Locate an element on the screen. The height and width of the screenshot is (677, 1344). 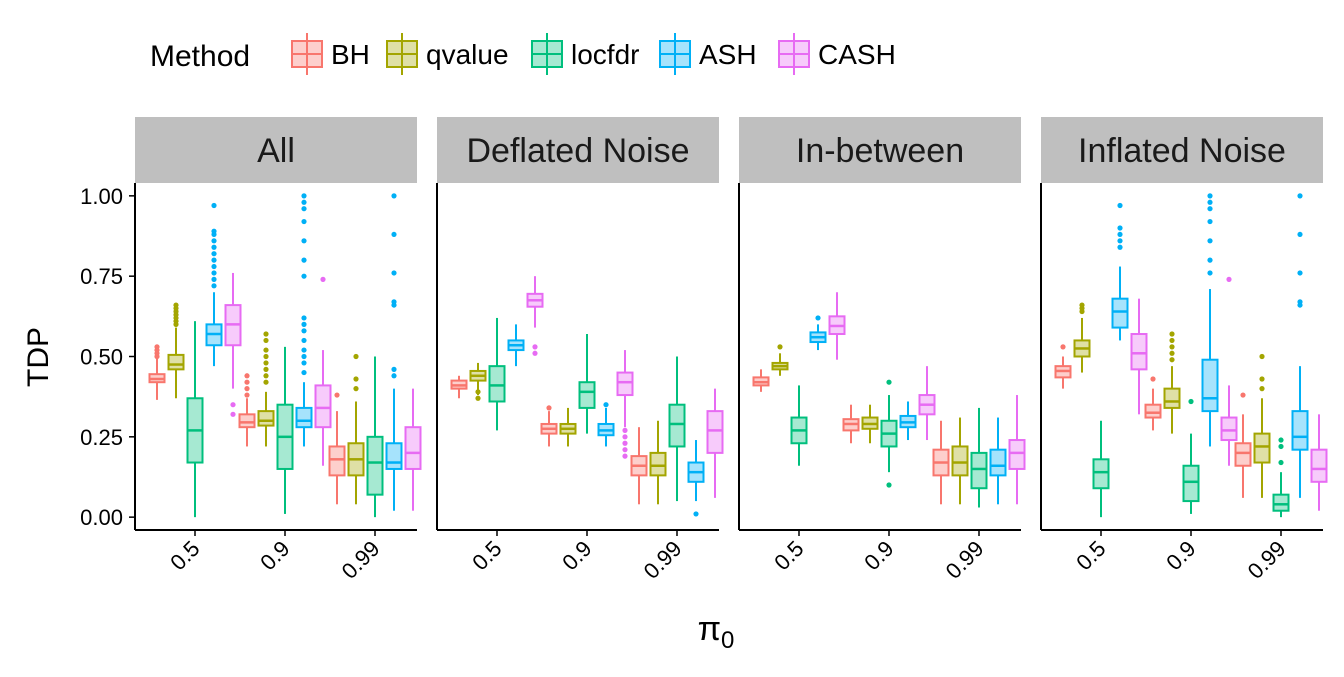
legend-title: Method is located at coordinates (200, 56).